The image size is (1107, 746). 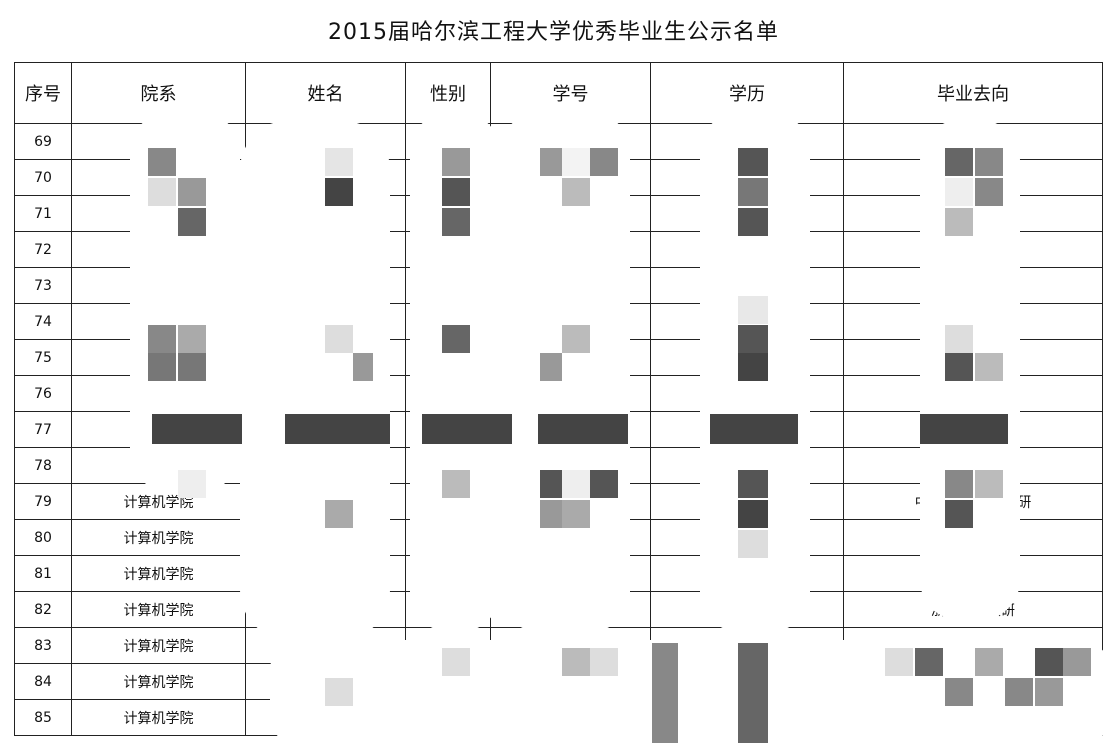 I want to click on cell-no: 78, so click(x=43, y=466).